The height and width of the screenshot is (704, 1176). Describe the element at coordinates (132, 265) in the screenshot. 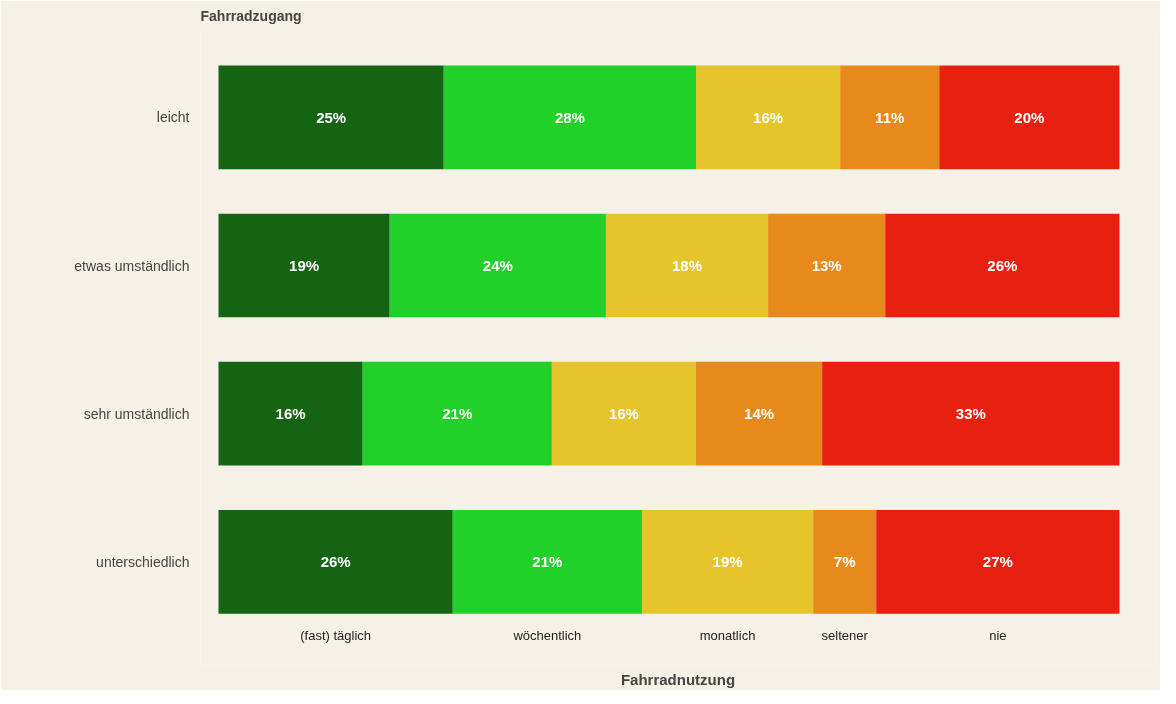

I see `y-tick-label: etwas umständlich` at that location.